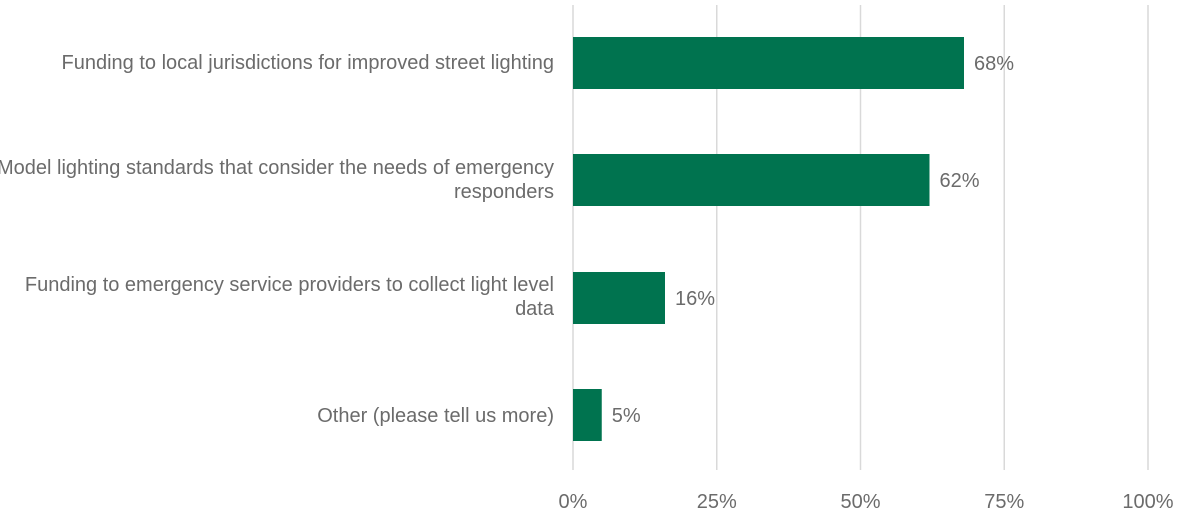  Describe the element at coordinates (573, 501) in the screenshot. I see `x-tick-label: 0%` at that location.